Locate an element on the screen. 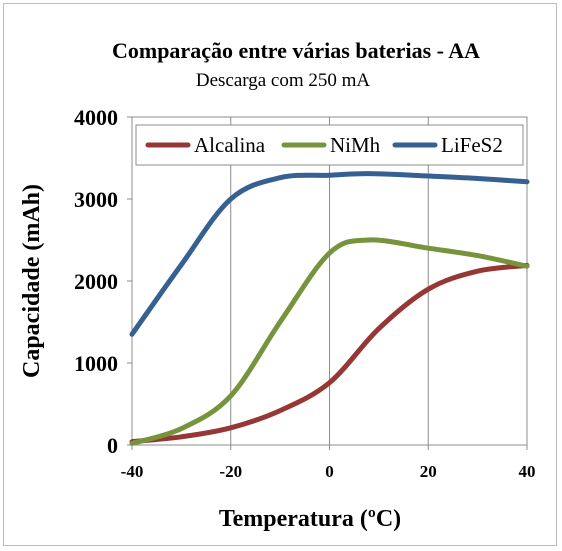  x-tick-label: 20 is located at coordinates (428, 471).